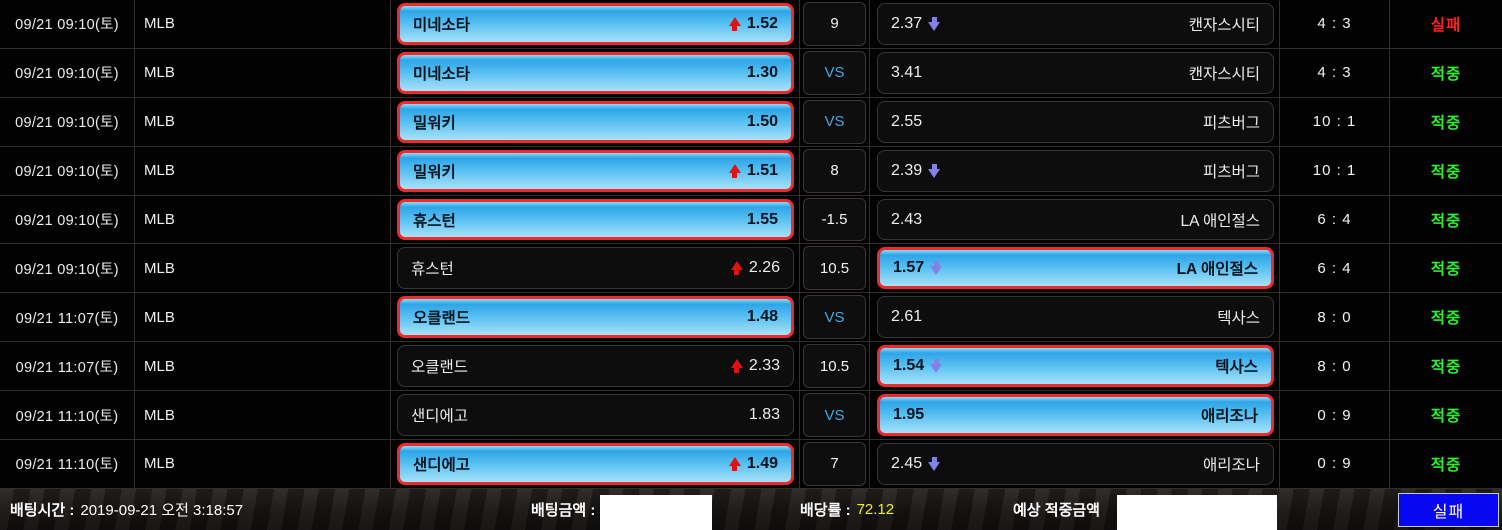  What do you see at coordinates (1236, 368) in the screenshot?
I see `away-team-name: 텍사스` at bounding box center [1236, 368].